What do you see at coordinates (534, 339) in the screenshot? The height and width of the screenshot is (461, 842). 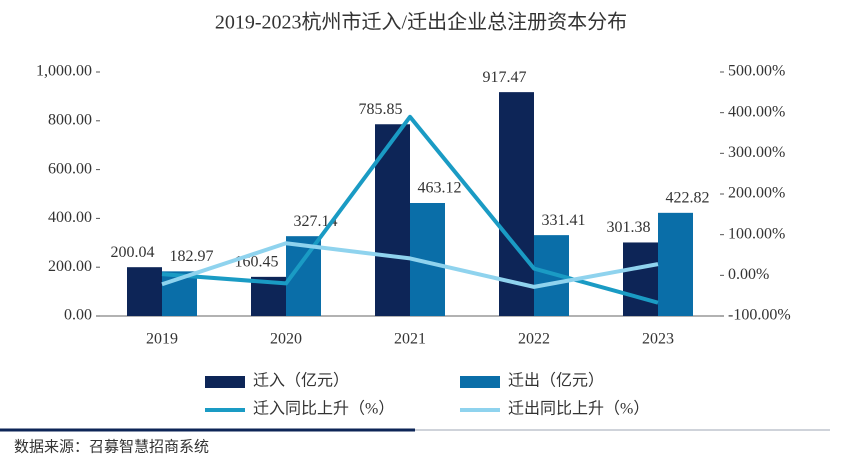 I see `x-tick-label: 2022` at bounding box center [534, 339].